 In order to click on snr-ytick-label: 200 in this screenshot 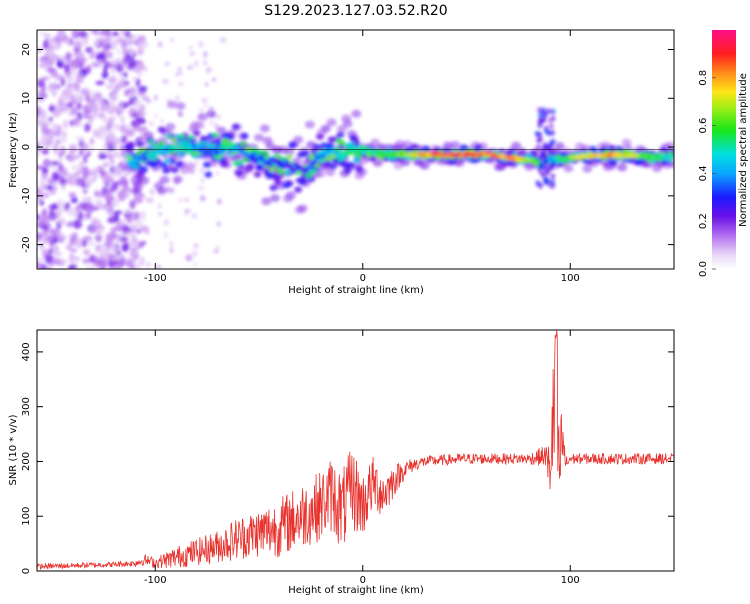, I will do `click(26, 461)`.